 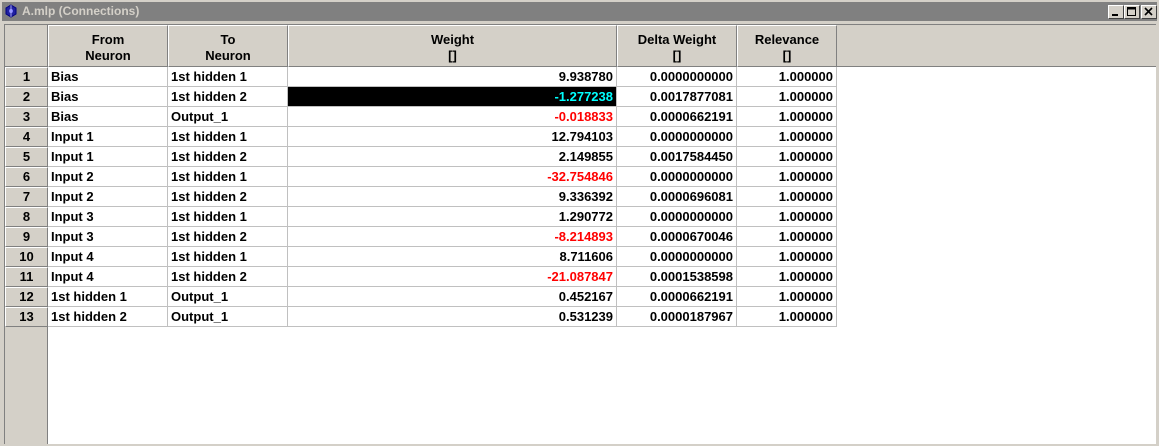 I want to click on cell-weight: 9.336392, so click(x=452, y=197).